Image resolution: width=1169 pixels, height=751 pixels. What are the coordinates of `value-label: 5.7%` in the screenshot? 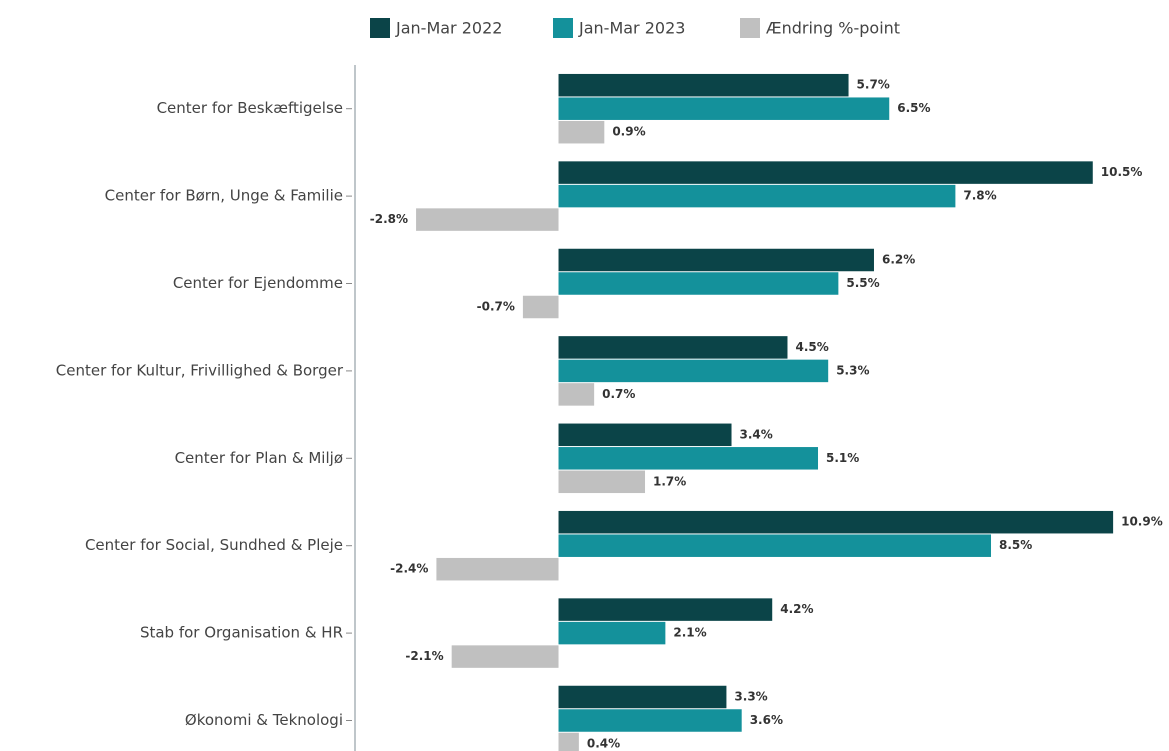 It's located at (873, 85).